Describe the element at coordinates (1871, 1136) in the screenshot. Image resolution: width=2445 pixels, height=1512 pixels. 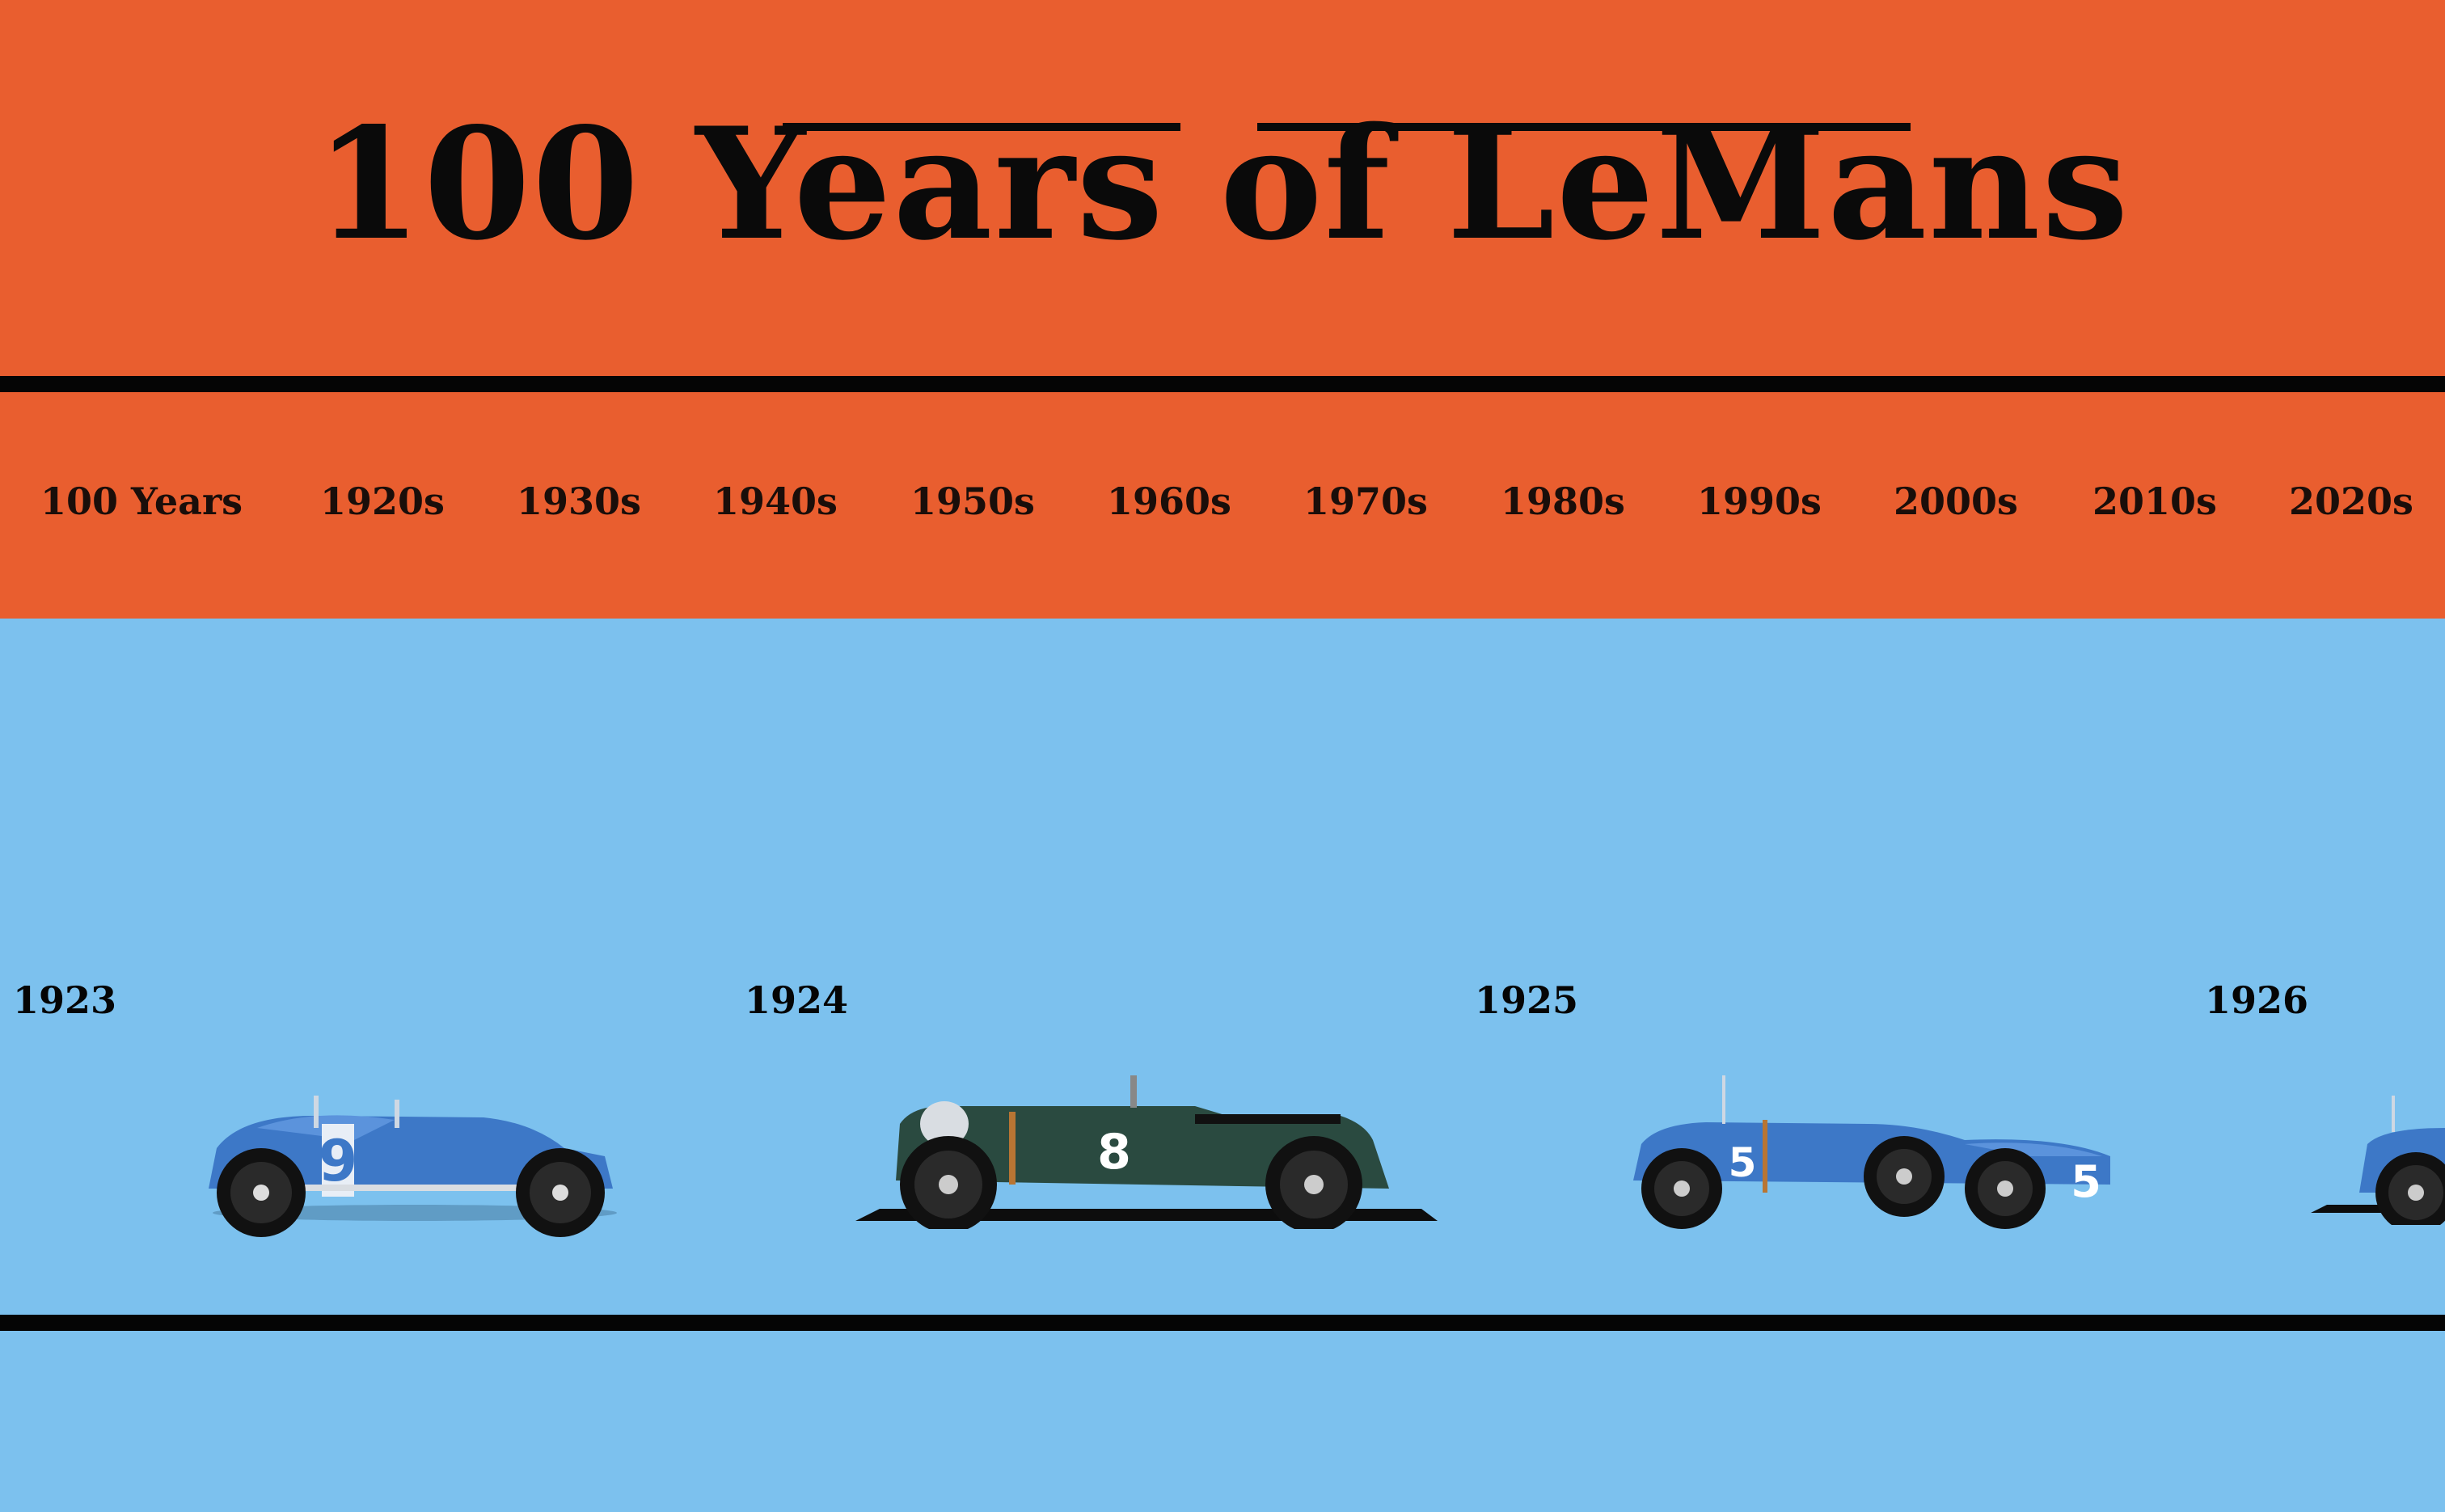
I see `race-car-1925-image: 5 5` at that location.